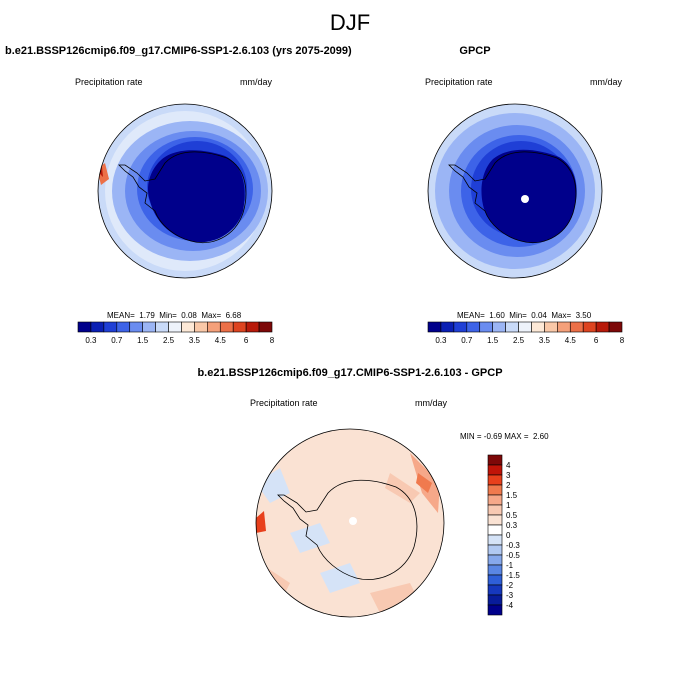 This screenshot has width=700, height=700. What do you see at coordinates (524, 315) in the screenshot?
I see `obs-stats: MEAN= 1.60 Min= 0.04 Max= 3.50` at bounding box center [524, 315].